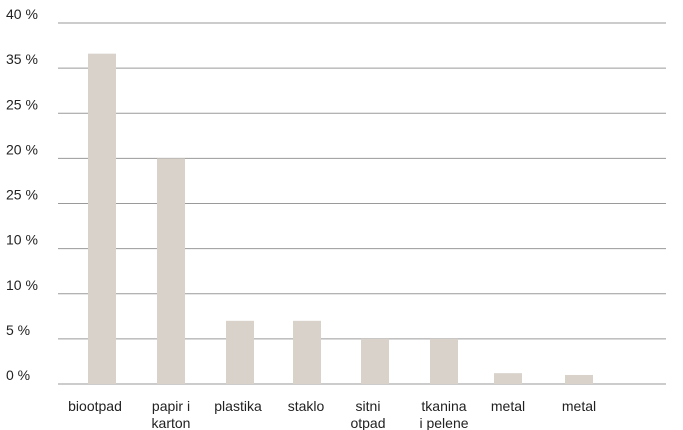  I want to click on x-category-label-line: papir i, so click(171, 406).